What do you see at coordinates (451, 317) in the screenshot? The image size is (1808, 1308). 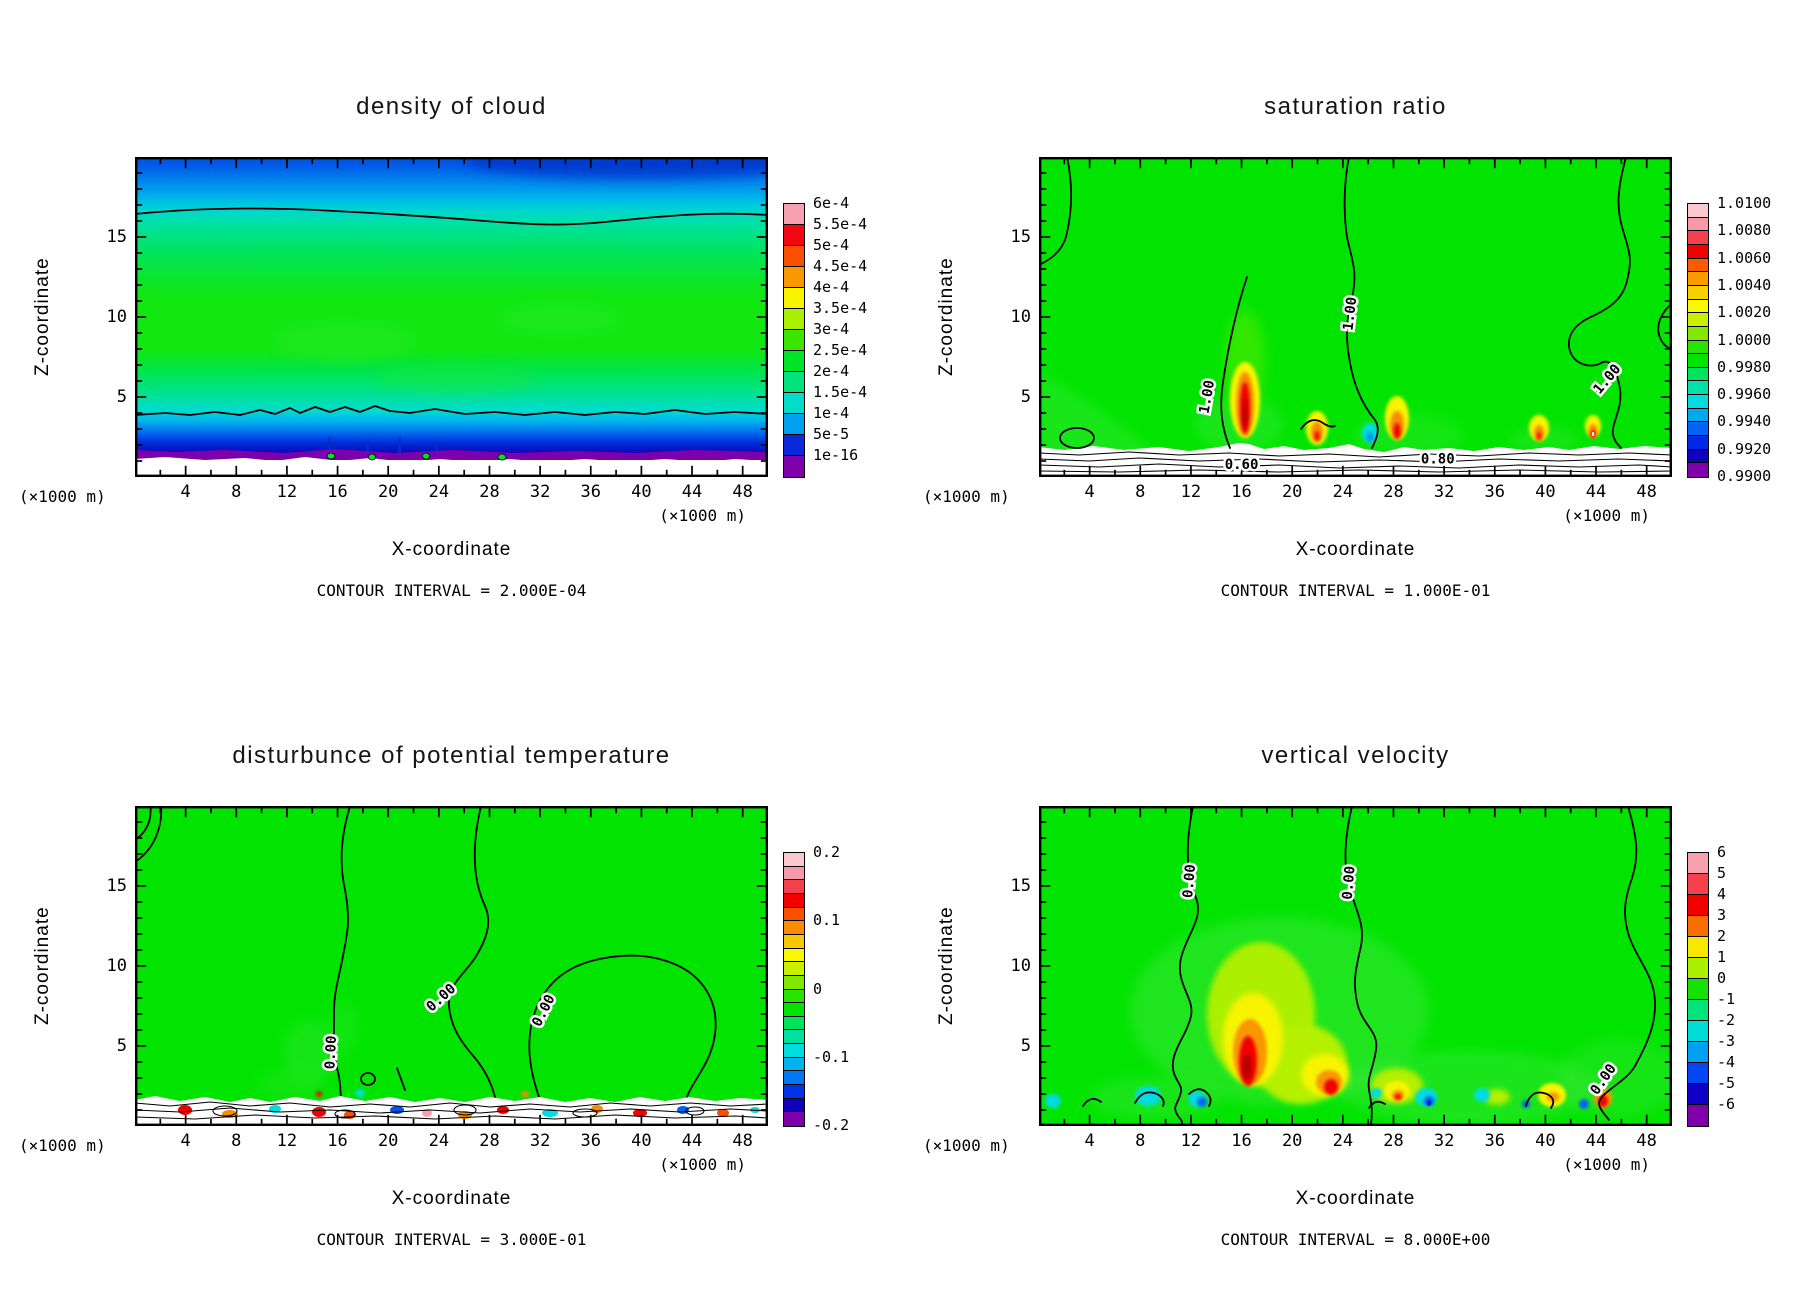 I see `contour-field-density-of-cloud` at bounding box center [451, 317].